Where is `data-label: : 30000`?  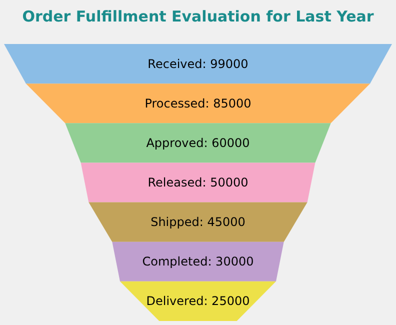 data-label: : 30000 is located at coordinates (231, 261).